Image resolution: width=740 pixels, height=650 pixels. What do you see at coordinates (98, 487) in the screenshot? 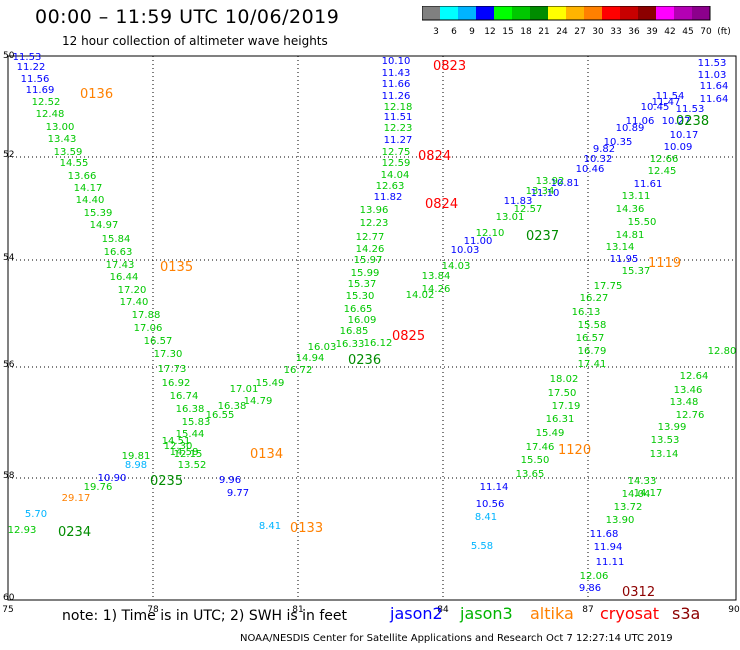
I see `wave-height-value: 19.76` at bounding box center [98, 487].